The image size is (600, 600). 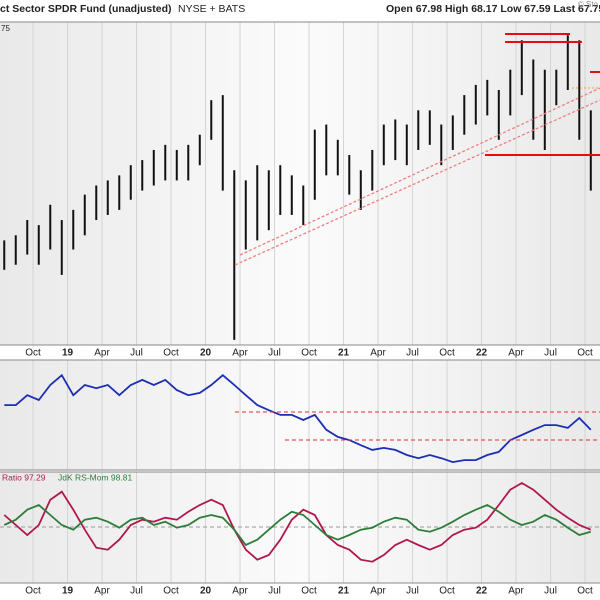 What do you see at coordinates (588, 4) in the screenshot?
I see `watermark: © Sto` at bounding box center [588, 4].